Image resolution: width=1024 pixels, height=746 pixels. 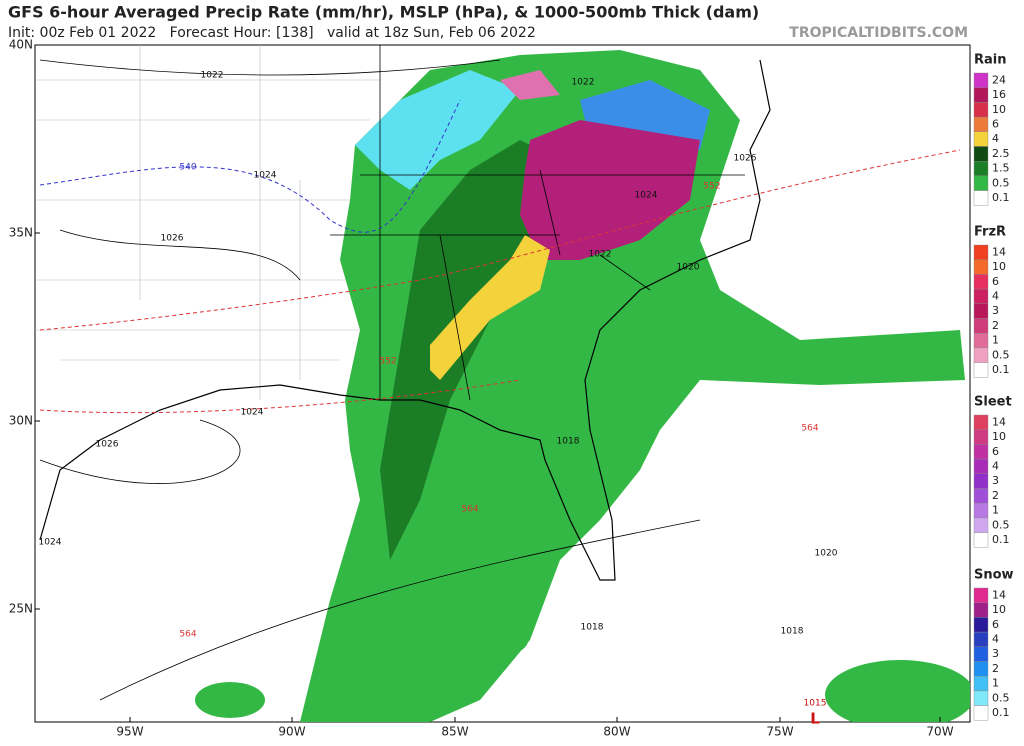 What do you see at coordinates (815, 704) in the screenshot?
I see `contour-label: 1015` at bounding box center [815, 704].